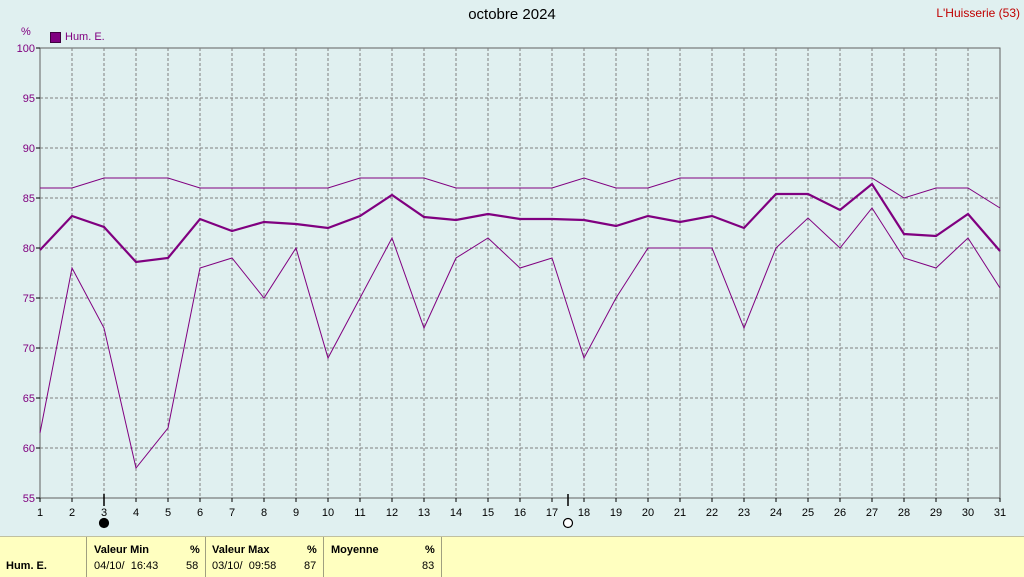  Describe the element at coordinates (55, 37) in the screenshot. I see `legend-swatch` at that location.